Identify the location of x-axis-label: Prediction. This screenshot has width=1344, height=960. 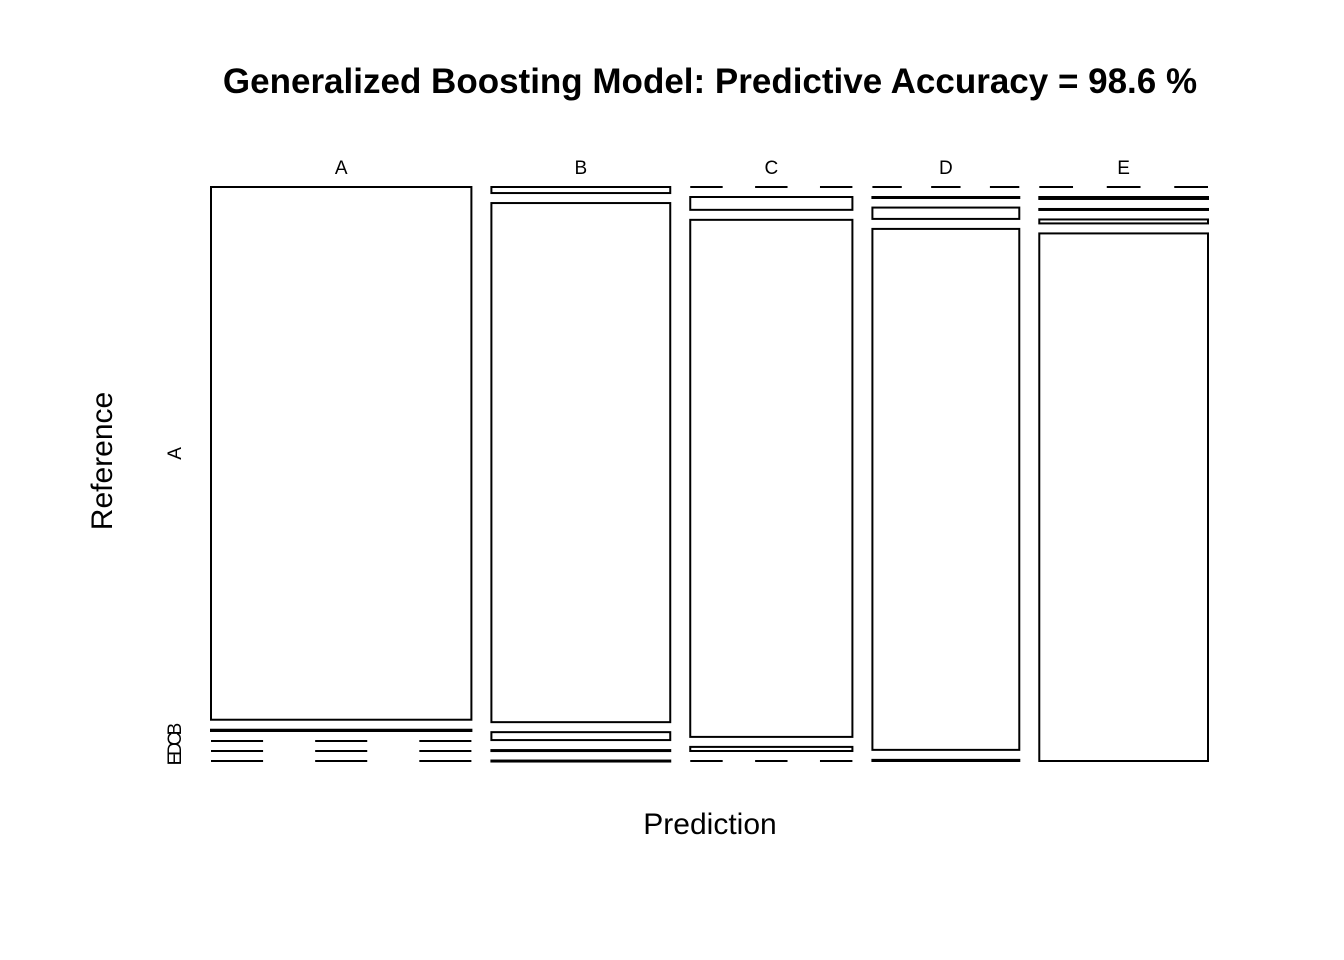
(709, 824).